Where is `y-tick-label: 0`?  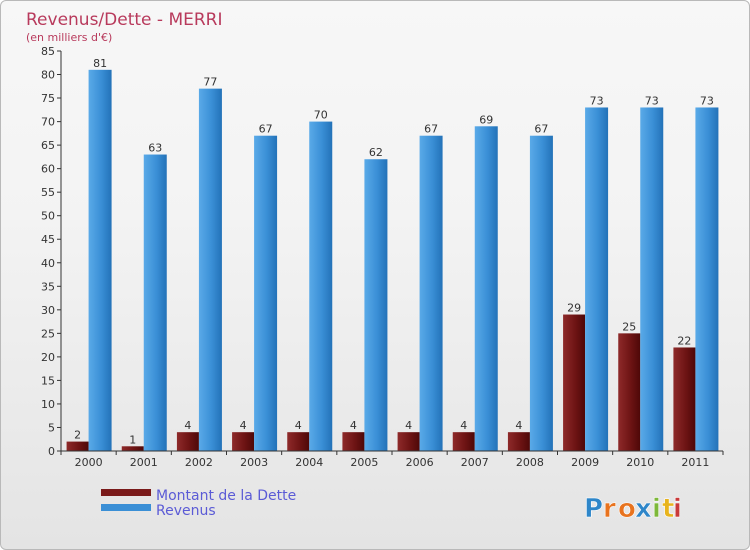
y-tick-label: 0 is located at coordinates (51, 451).